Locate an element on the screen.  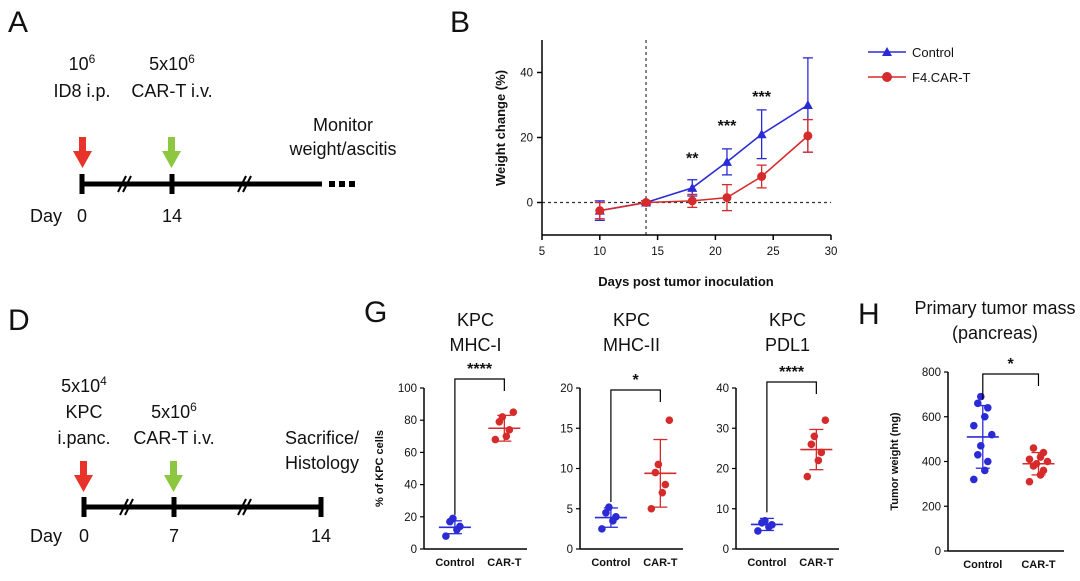
dose1-route: ID8 i.p. is located at coordinates (81, 91).